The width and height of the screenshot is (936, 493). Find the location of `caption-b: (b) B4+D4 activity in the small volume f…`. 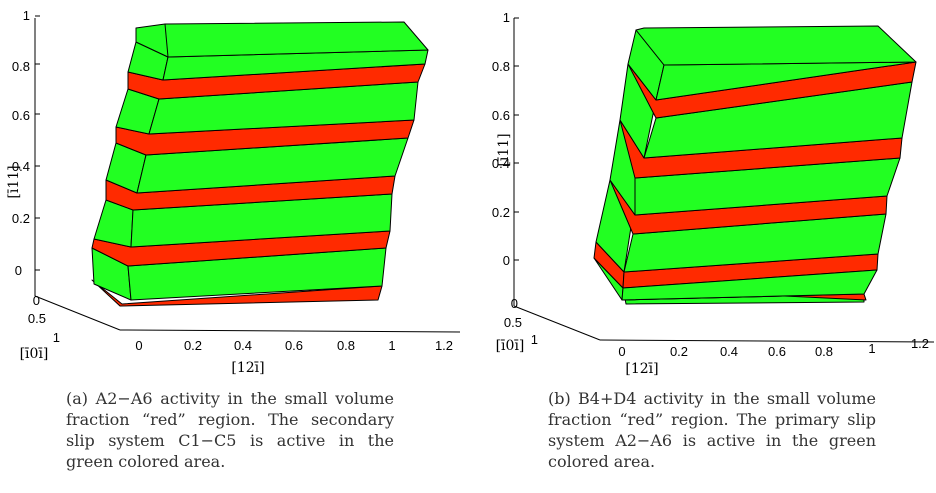

caption-b: (b) B4+D4 activity in the small volume f… is located at coordinates (712, 430).